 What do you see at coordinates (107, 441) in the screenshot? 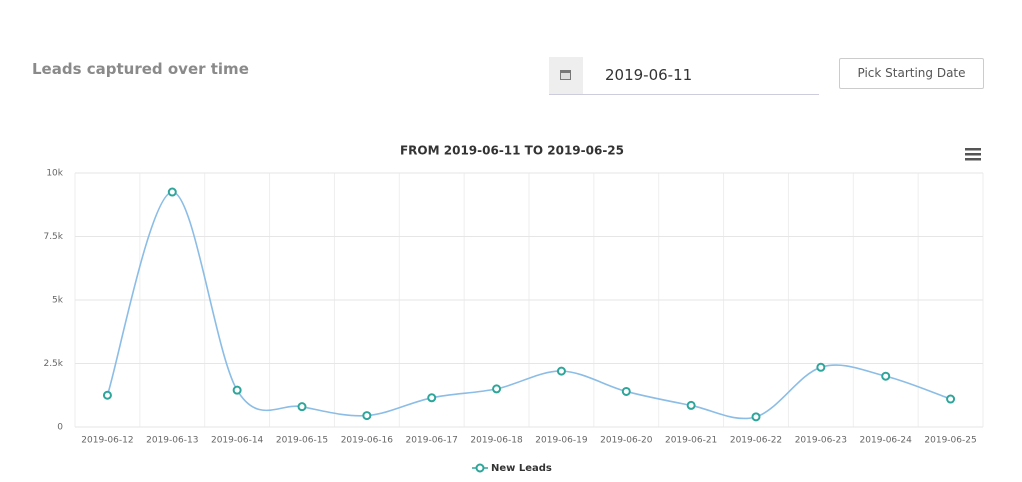
I see `x-tick-label: 2019-06-12` at bounding box center [107, 441].